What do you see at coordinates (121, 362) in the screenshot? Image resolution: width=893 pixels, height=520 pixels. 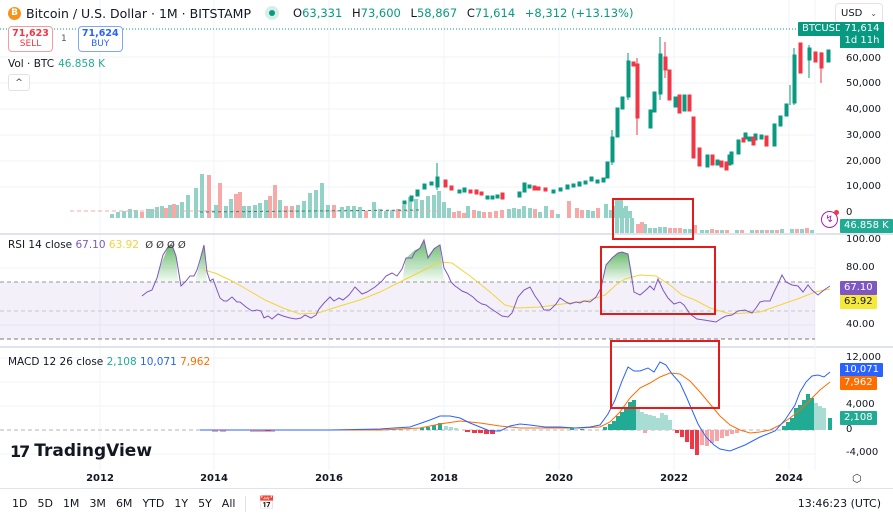 I see `macd-hist-value: 2,108` at bounding box center [121, 362].